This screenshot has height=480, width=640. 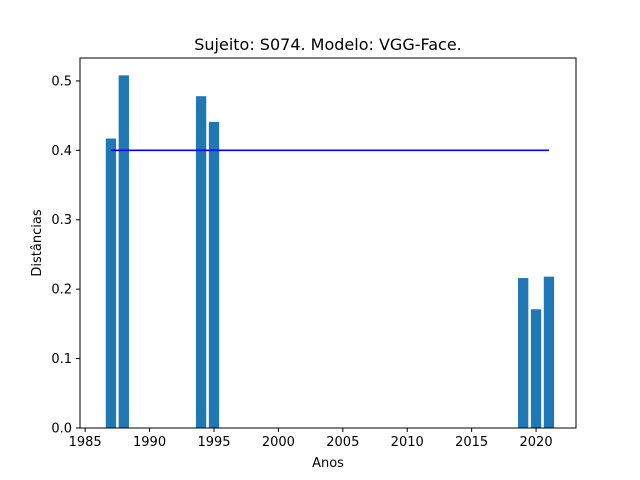 I want to click on bar-1995, so click(x=214, y=274).